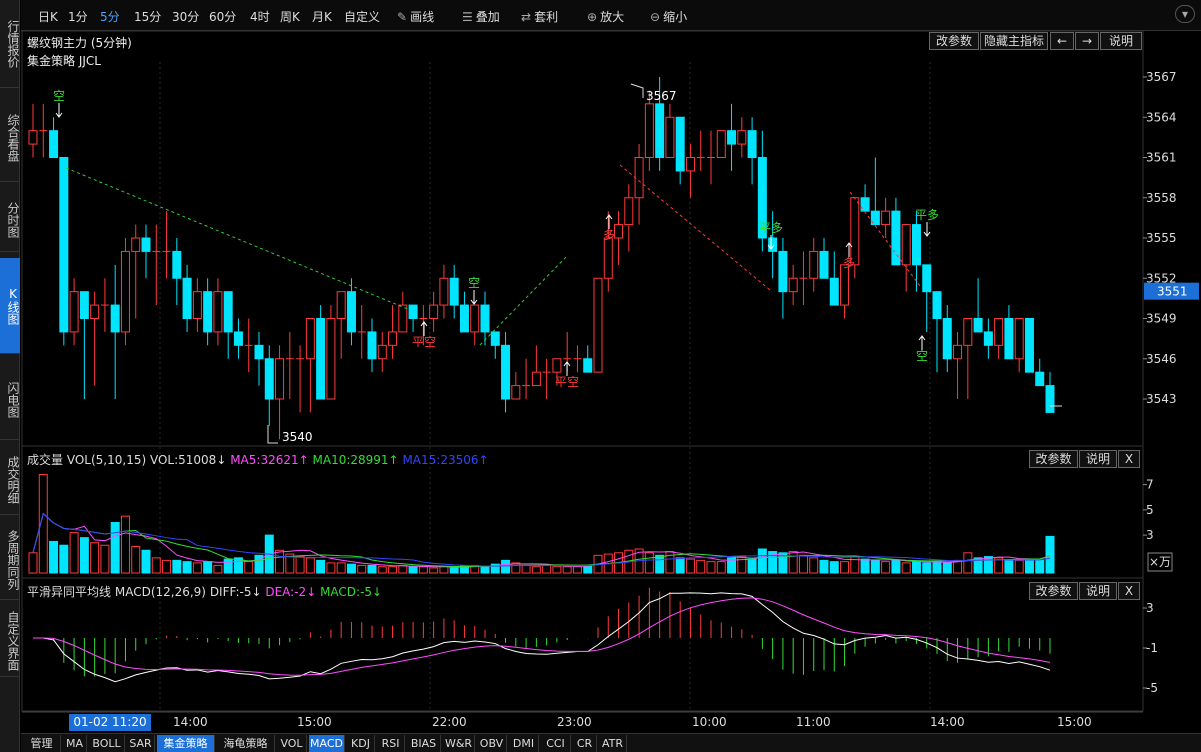  Describe the element at coordinates (10, 44) in the screenshot. I see `sidebar-item-0: 行情报价` at that location.